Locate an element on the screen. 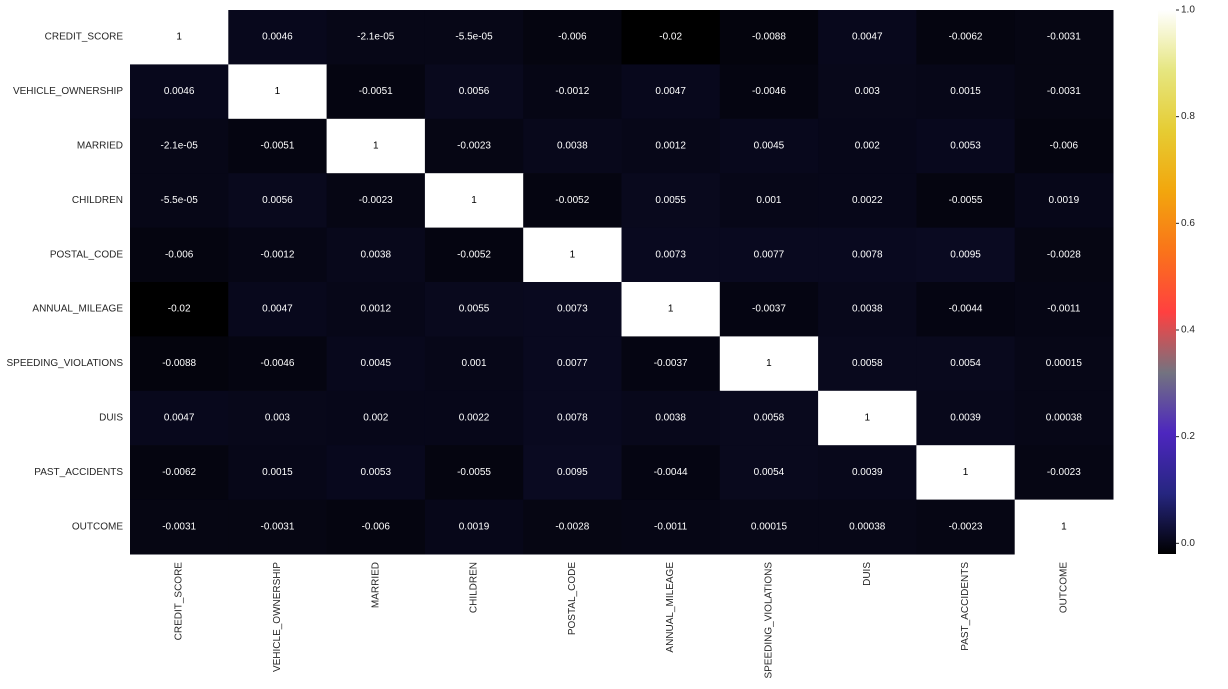 Image resolution: width=1228 pixels, height=689 pixels. colorbar-gradient is located at coordinates (1167, 282).